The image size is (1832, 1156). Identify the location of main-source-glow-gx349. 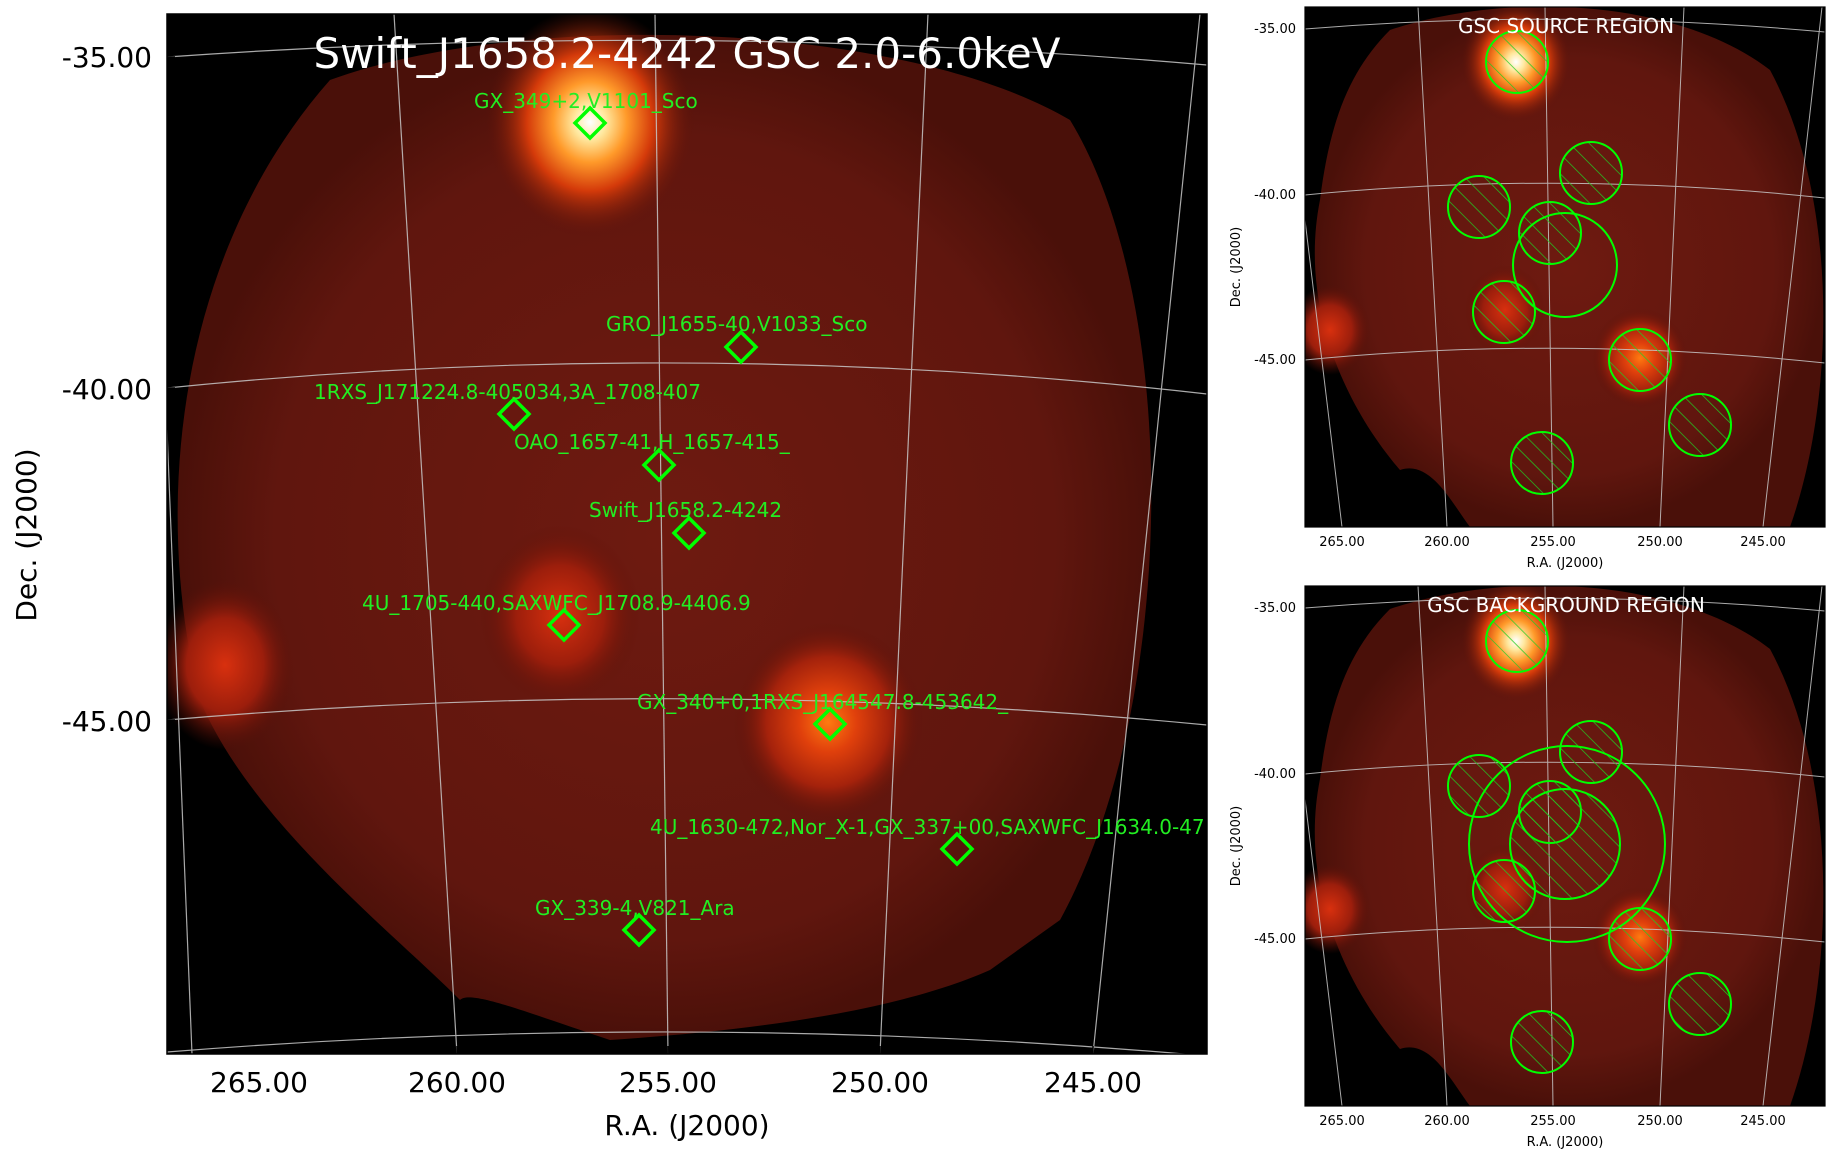
(590, 125).